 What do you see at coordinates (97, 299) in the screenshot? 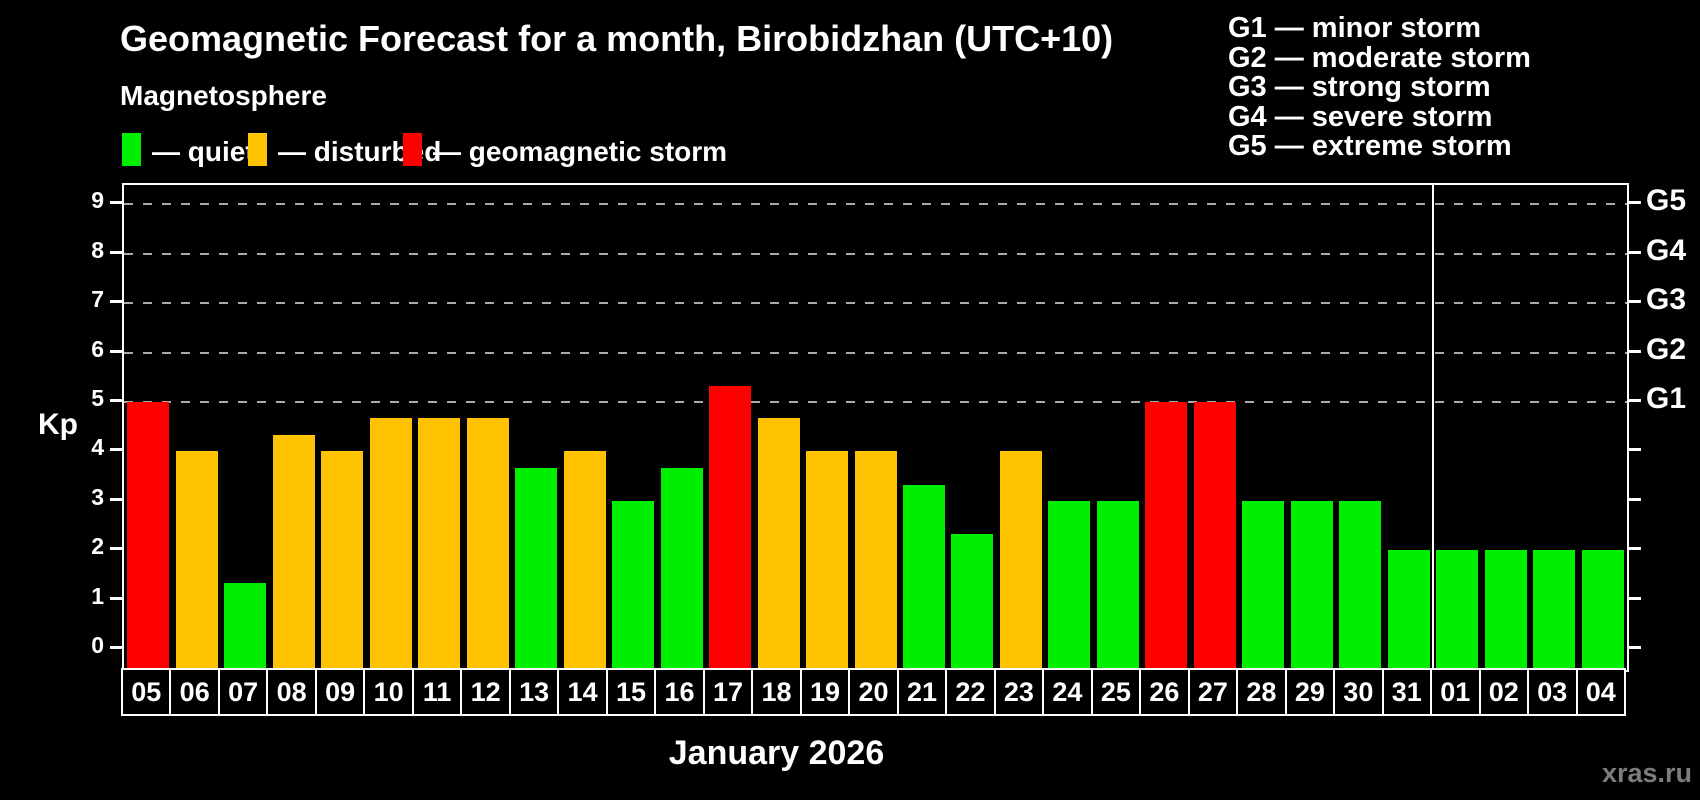
I see `y-tick-label: 7` at bounding box center [97, 299].